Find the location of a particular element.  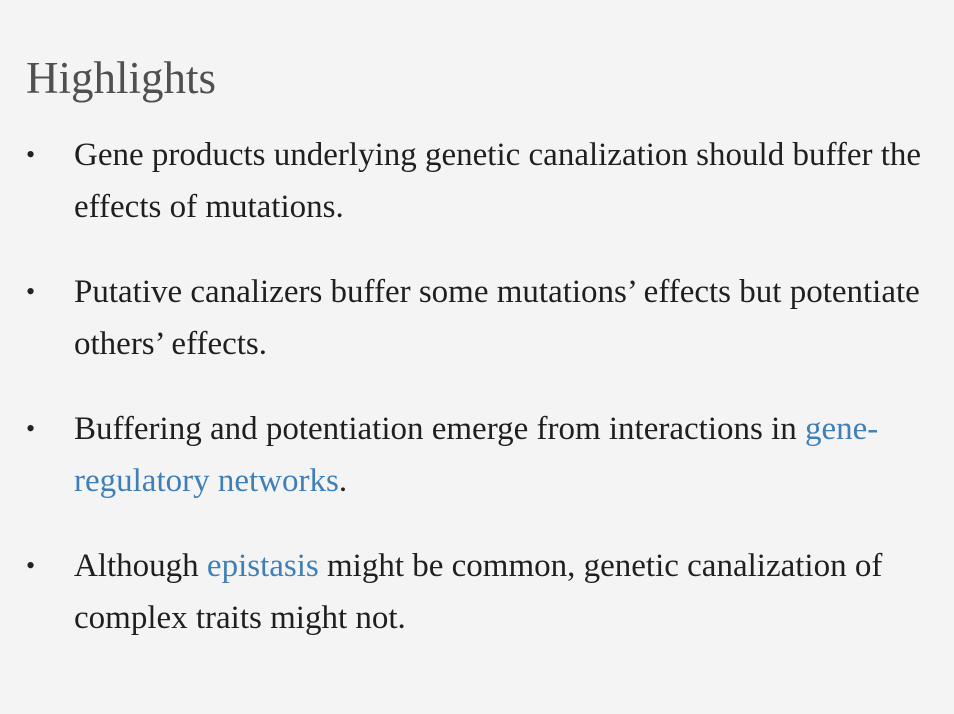

gene-regulatory-networks-link: gene-regulatory networks is located at coordinates (476, 455).